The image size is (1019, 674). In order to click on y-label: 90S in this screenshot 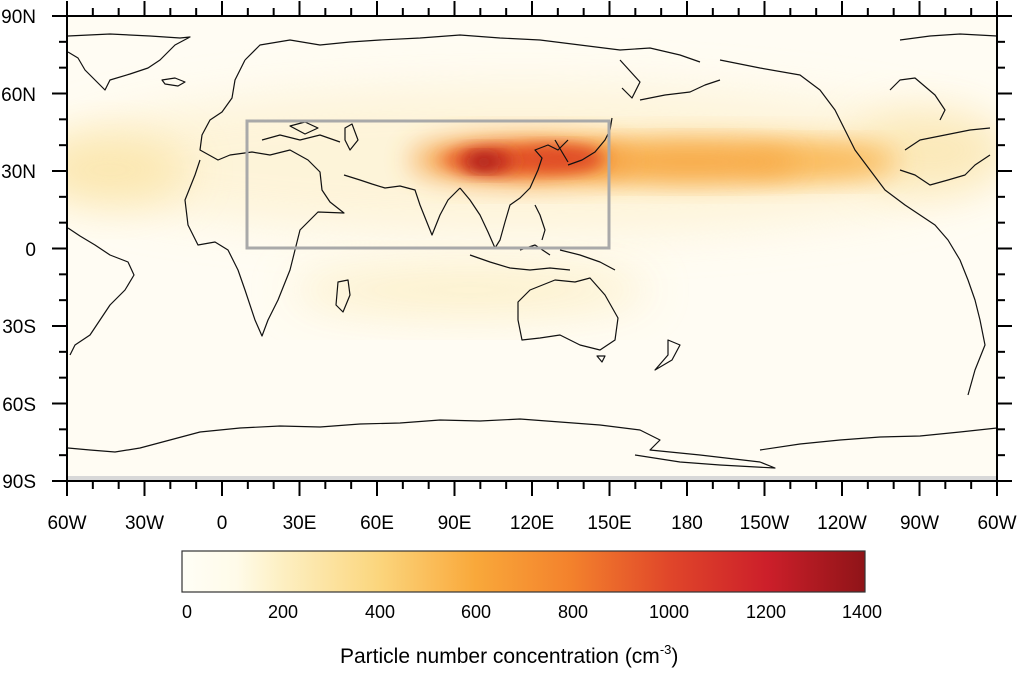, I will do `click(19, 482)`.